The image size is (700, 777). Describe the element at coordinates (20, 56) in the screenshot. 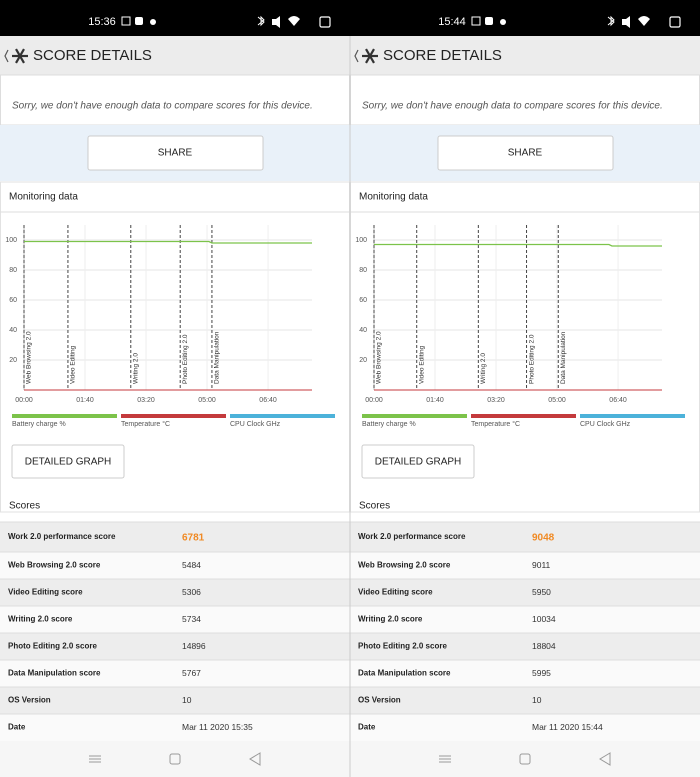

I see `snowflake-logo` at that location.